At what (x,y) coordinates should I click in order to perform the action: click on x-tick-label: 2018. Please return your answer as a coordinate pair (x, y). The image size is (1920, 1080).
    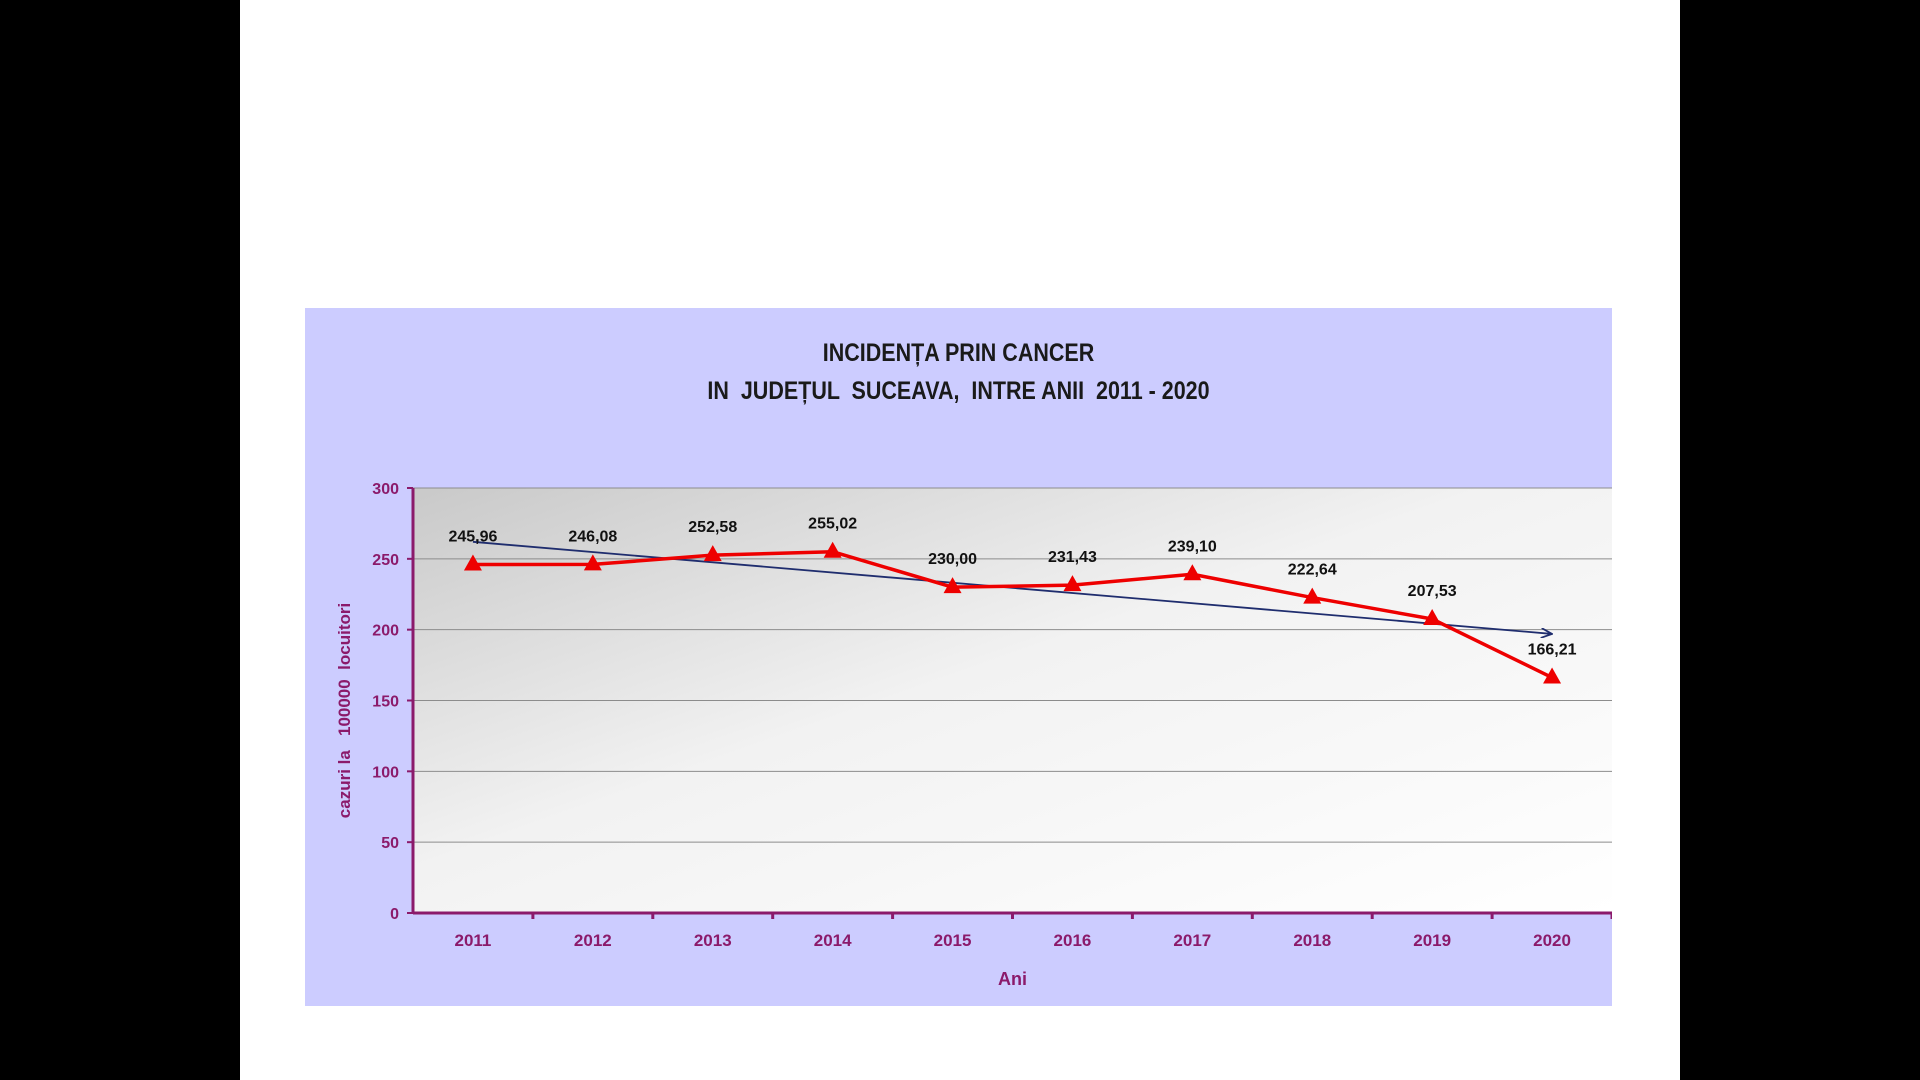
    Looking at the image, I should click on (1312, 940).